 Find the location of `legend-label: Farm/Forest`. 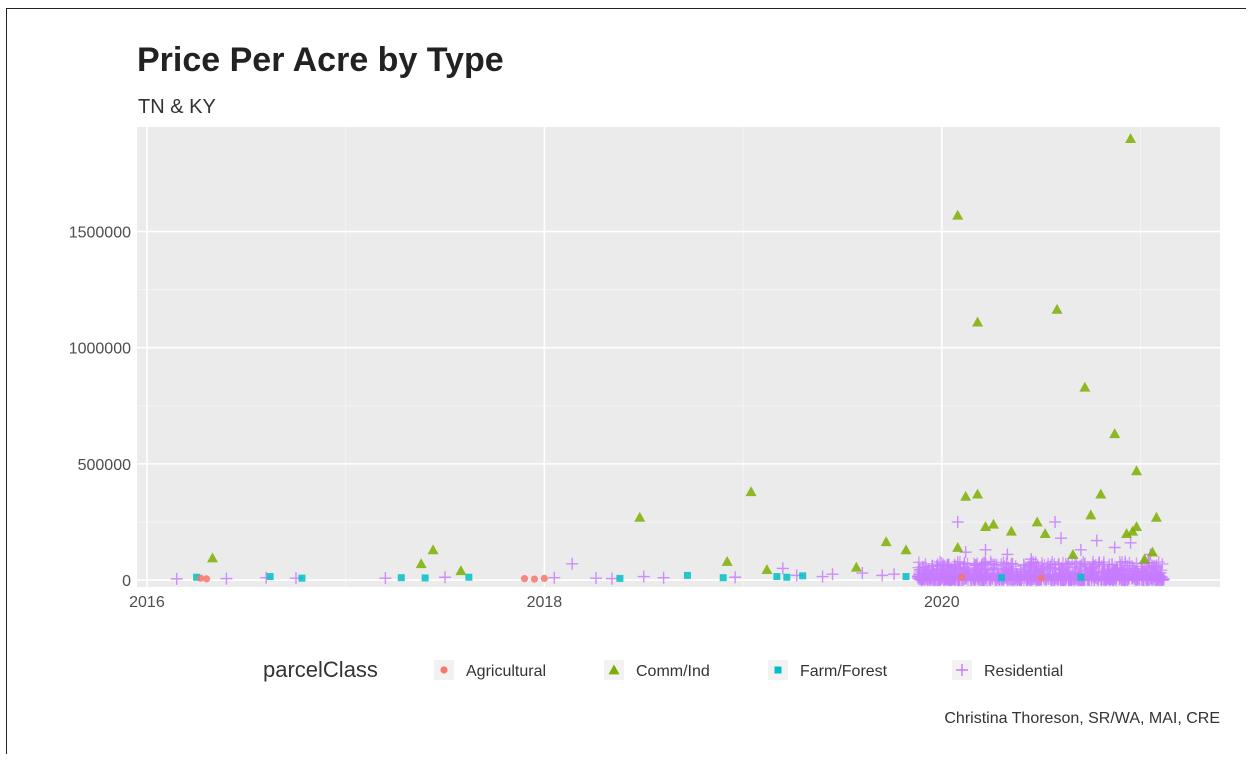

legend-label: Farm/Forest is located at coordinates (844, 671).